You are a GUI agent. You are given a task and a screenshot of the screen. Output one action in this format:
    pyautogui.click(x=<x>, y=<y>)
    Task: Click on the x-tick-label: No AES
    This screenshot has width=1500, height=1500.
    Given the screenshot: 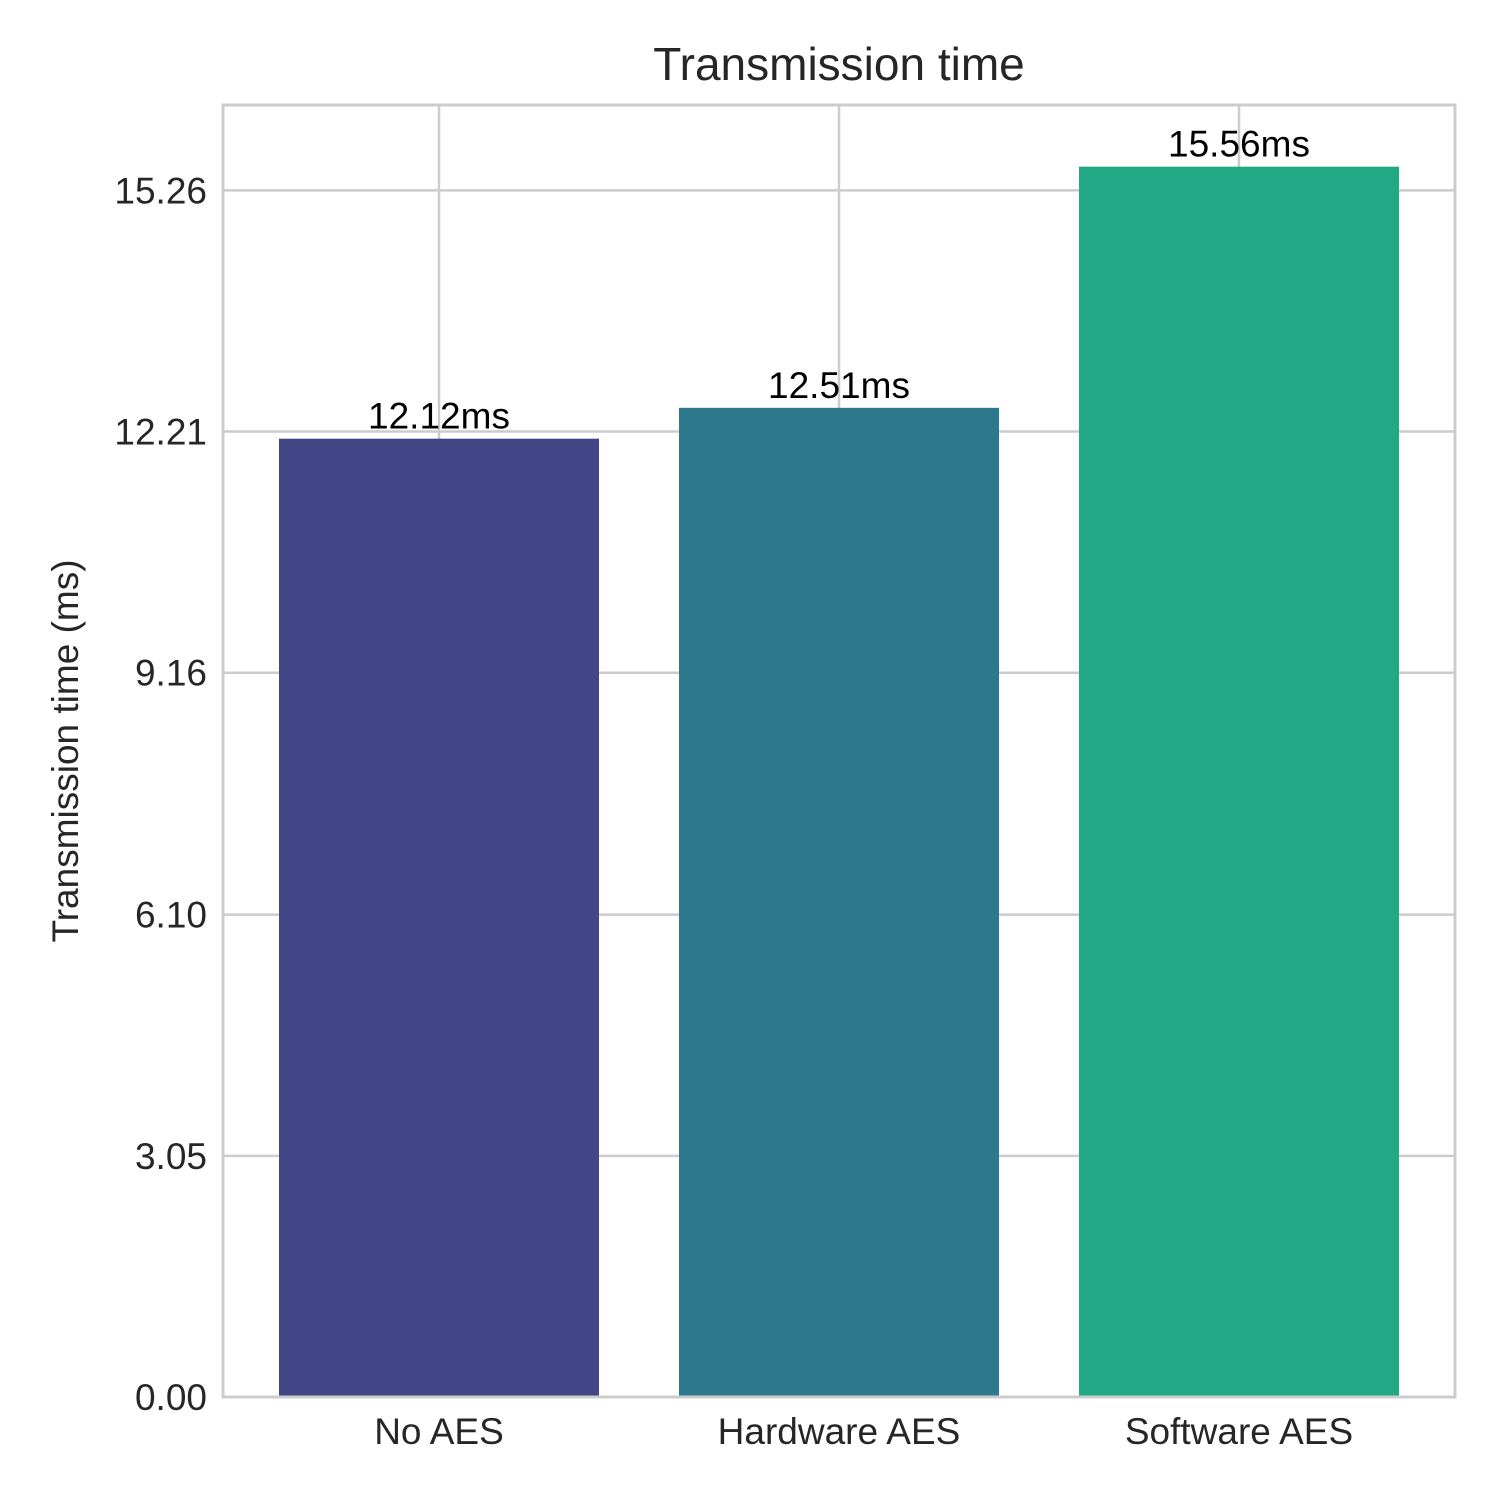 What is the action you would take?
    pyautogui.click(x=439, y=1431)
    